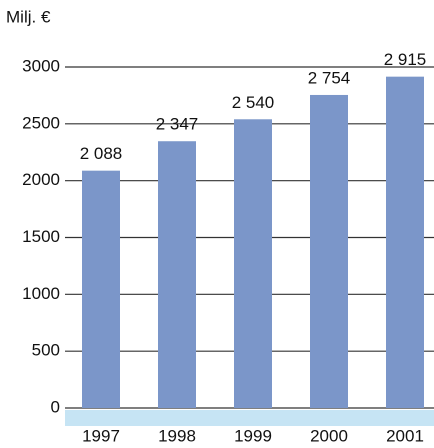 This screenshot has height=448, width=434. I want to click on x-tick-label: 2000, so click(329, 435).